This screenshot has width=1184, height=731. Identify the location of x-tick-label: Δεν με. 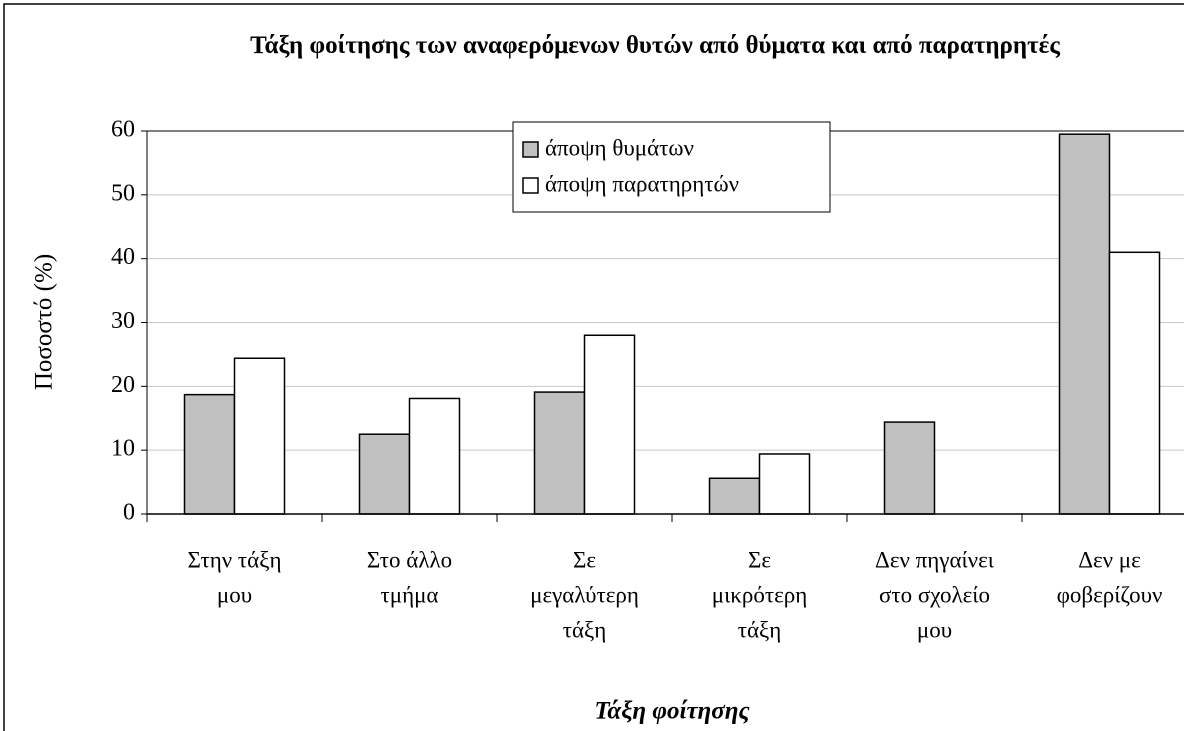
(1109, 559).